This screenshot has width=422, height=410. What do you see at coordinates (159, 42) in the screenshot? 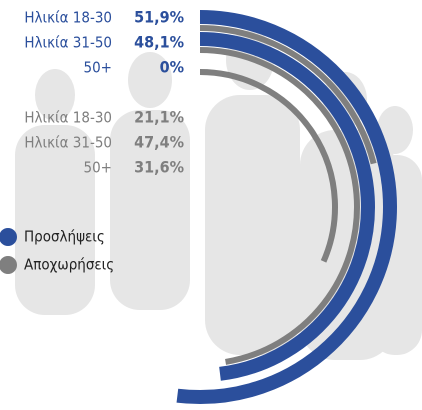
I see `value-label: 48,1%` at bounding box center [159, 42].